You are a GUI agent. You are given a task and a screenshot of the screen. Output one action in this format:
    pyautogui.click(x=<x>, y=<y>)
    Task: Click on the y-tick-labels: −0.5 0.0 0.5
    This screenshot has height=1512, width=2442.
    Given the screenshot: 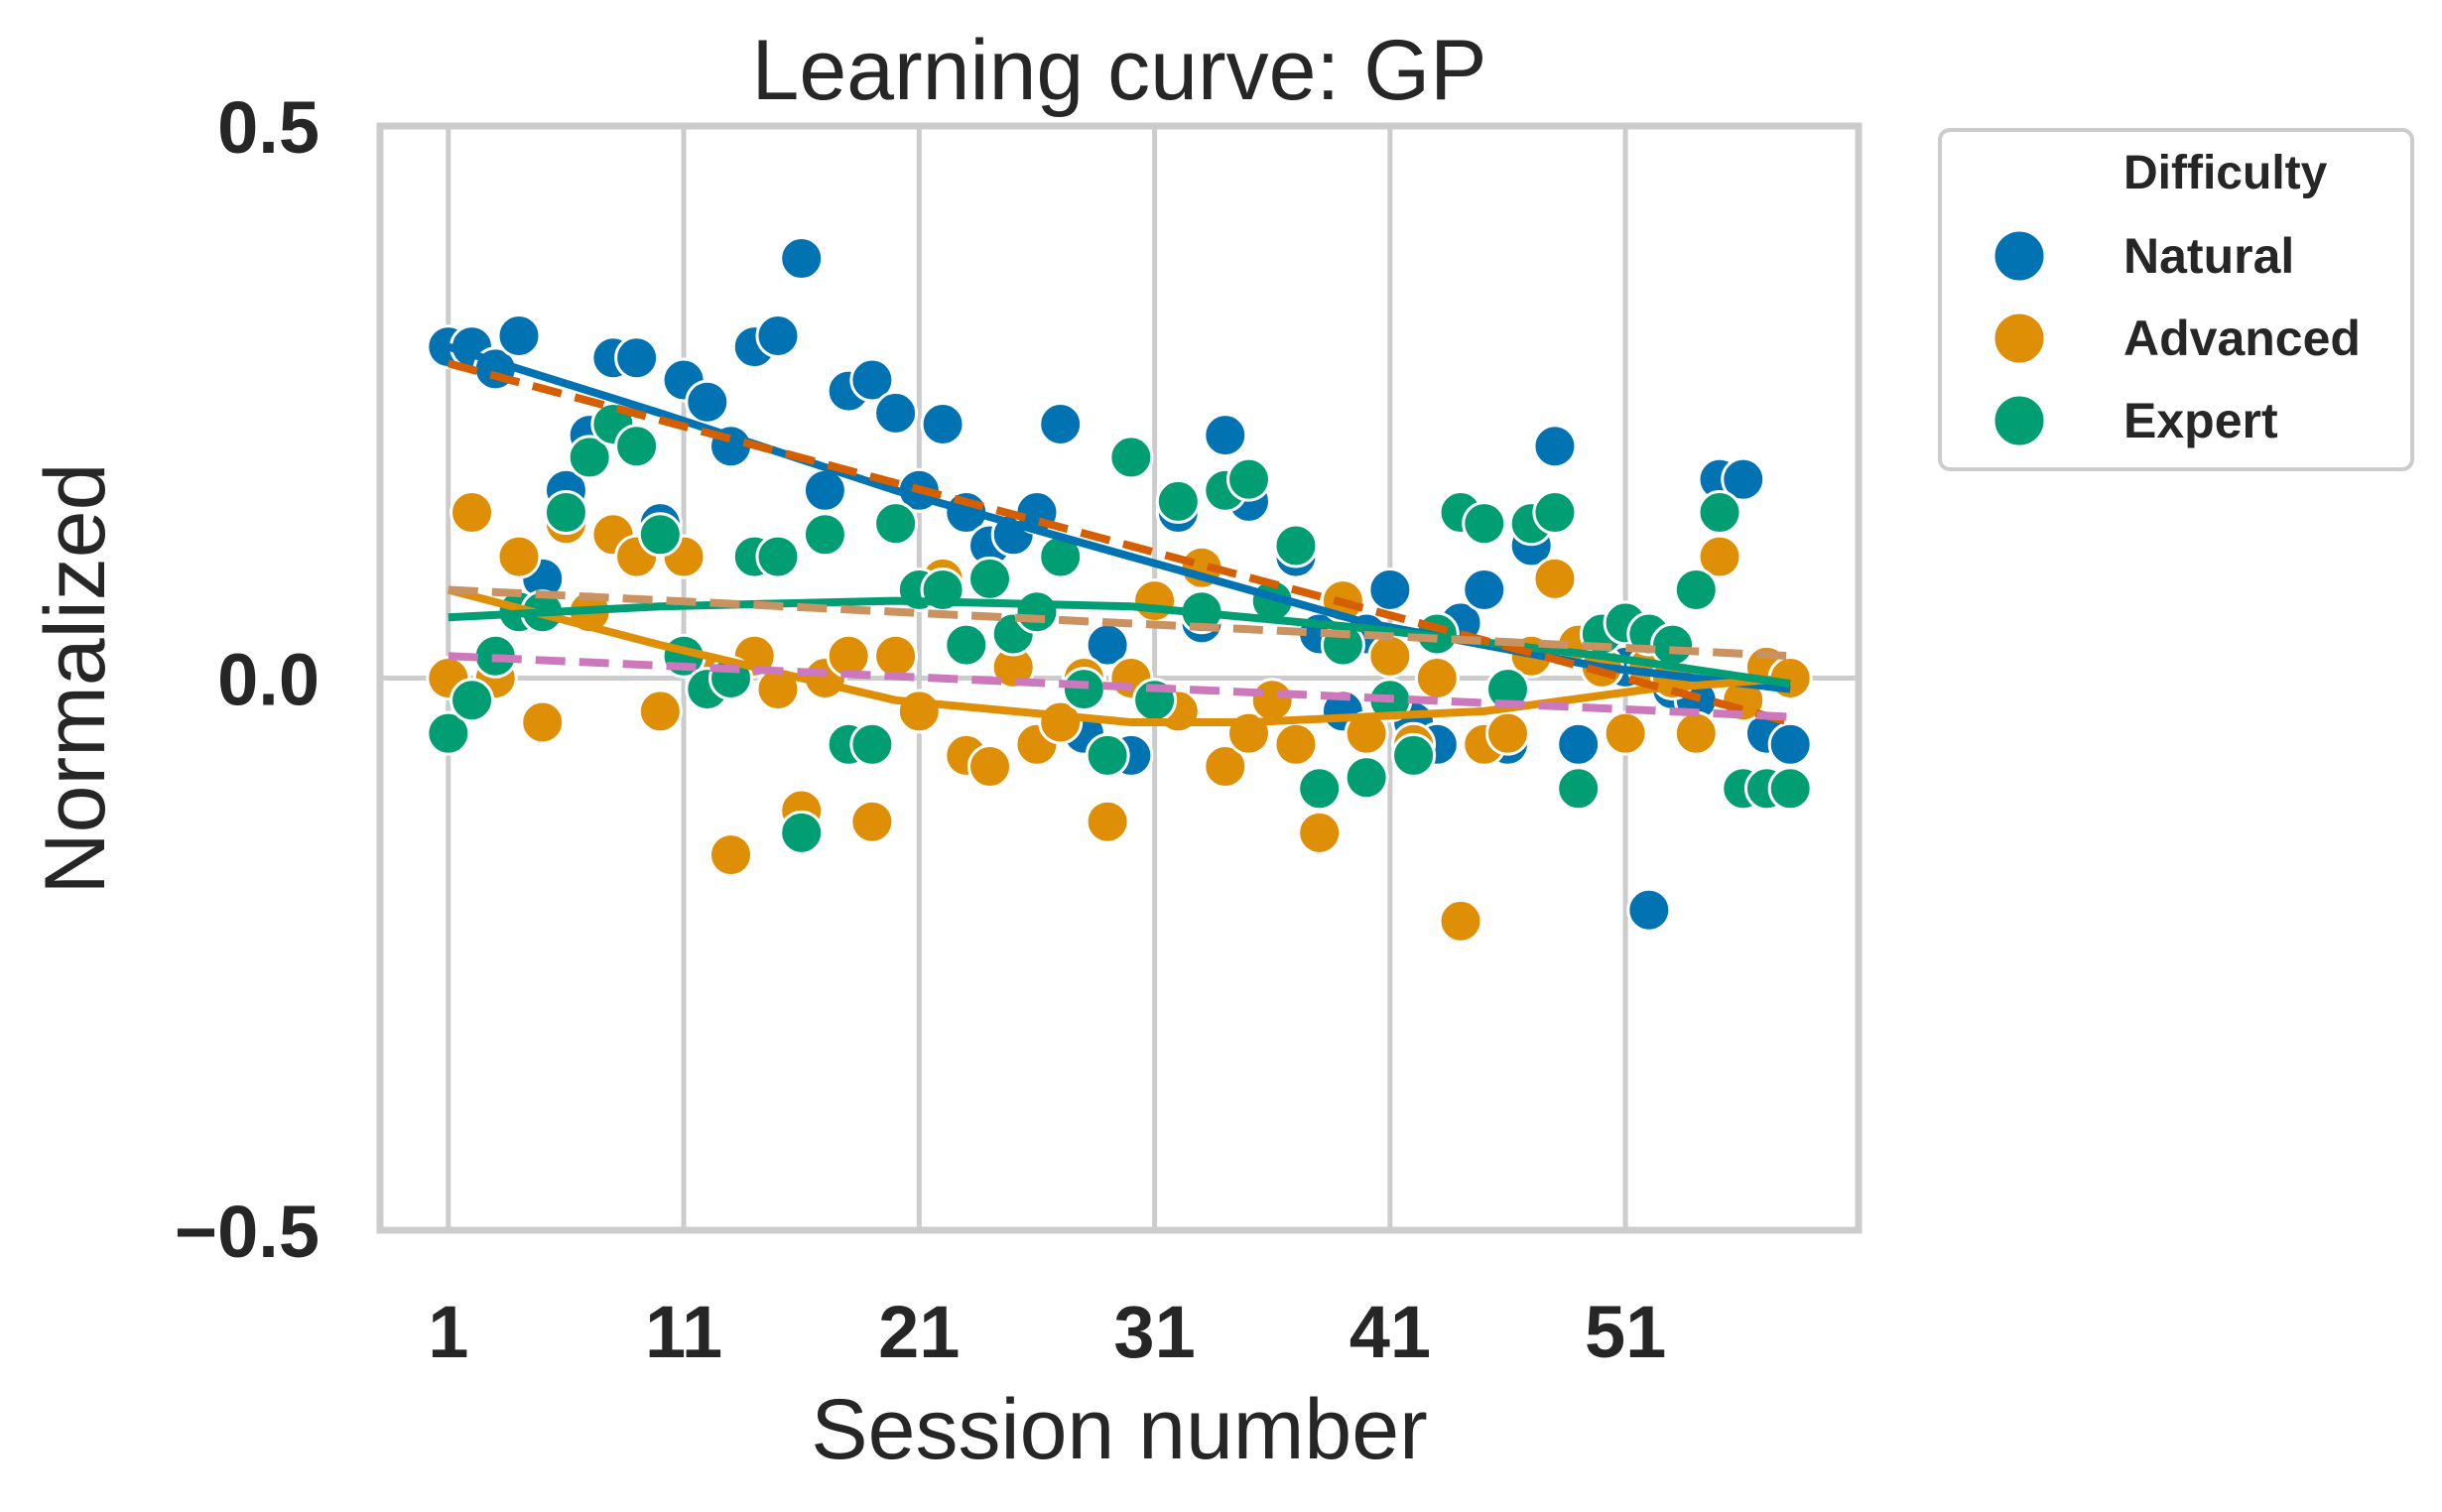 What is the action you would take?
    pyautogui.click(x=247, y=679)
    